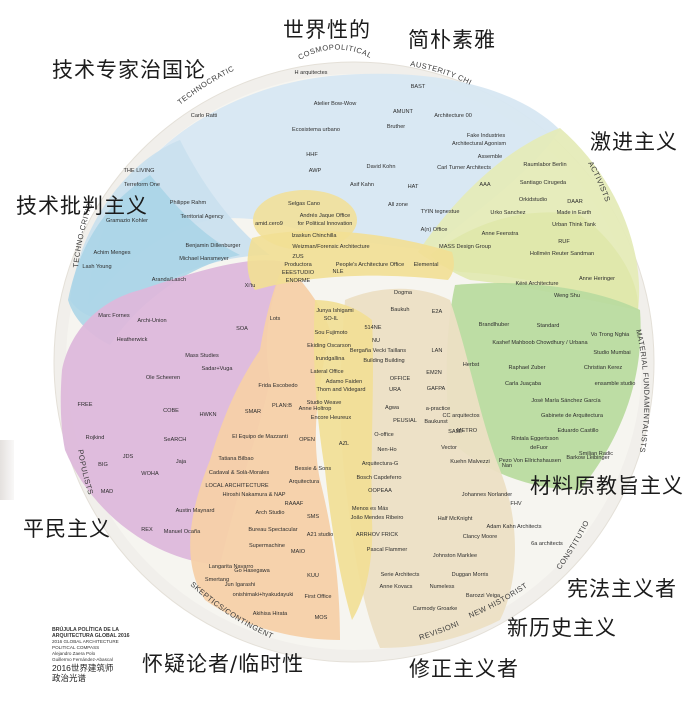  I want to click on firm-label: Vo Trong Nghia, so click(610, 335).